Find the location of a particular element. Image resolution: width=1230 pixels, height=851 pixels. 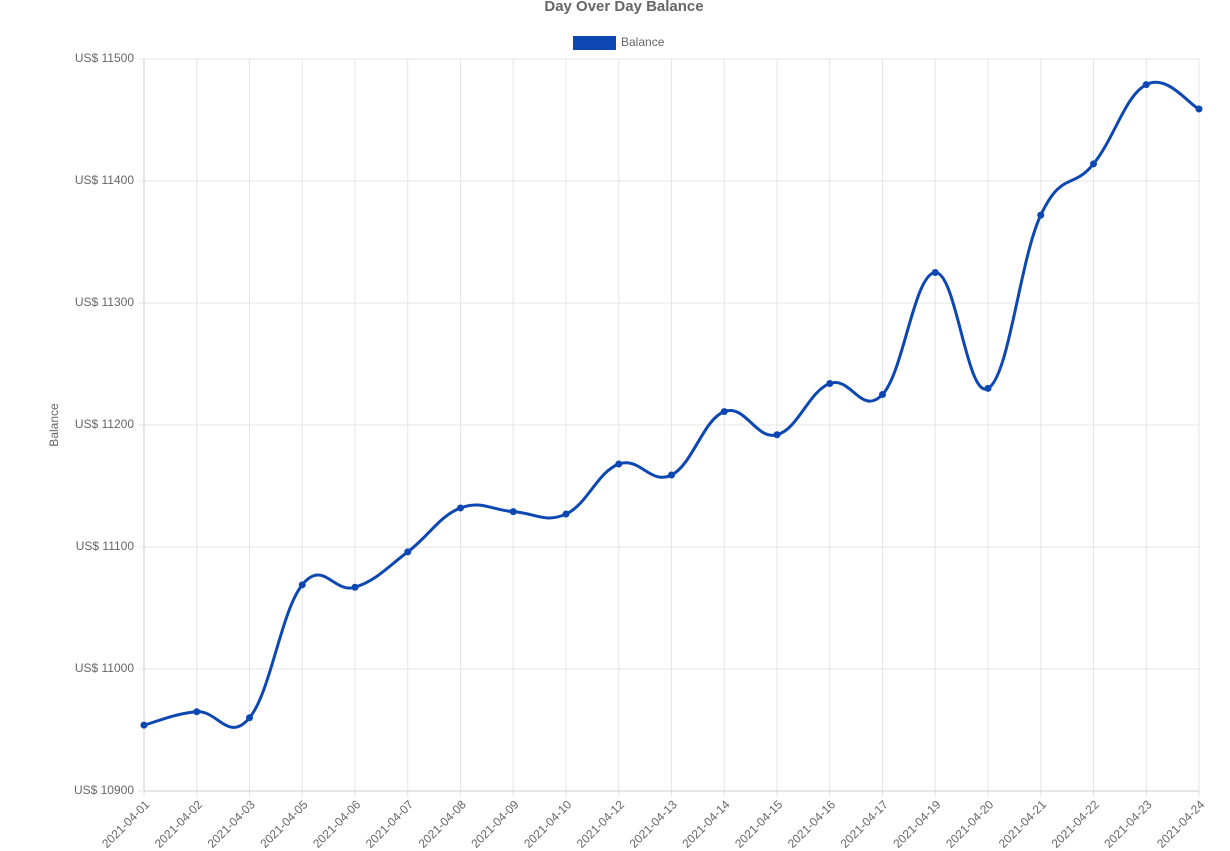

x-tick-label: 2021-04-12 is located at coordinates (601, 824).